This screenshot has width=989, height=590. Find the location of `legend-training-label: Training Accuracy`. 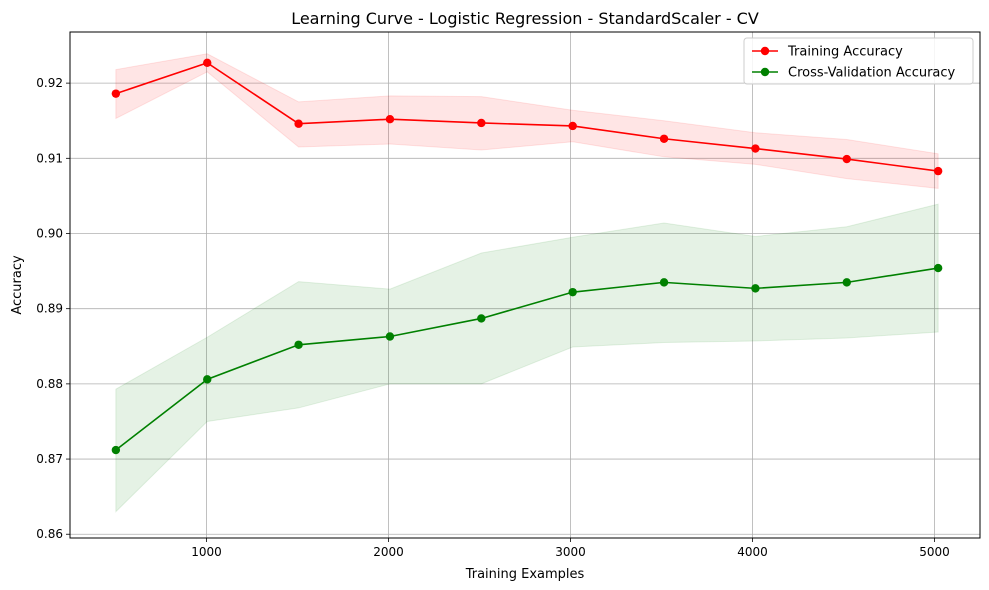

legend-training-label: Training Accuracy is located at coordinates (845, 52).